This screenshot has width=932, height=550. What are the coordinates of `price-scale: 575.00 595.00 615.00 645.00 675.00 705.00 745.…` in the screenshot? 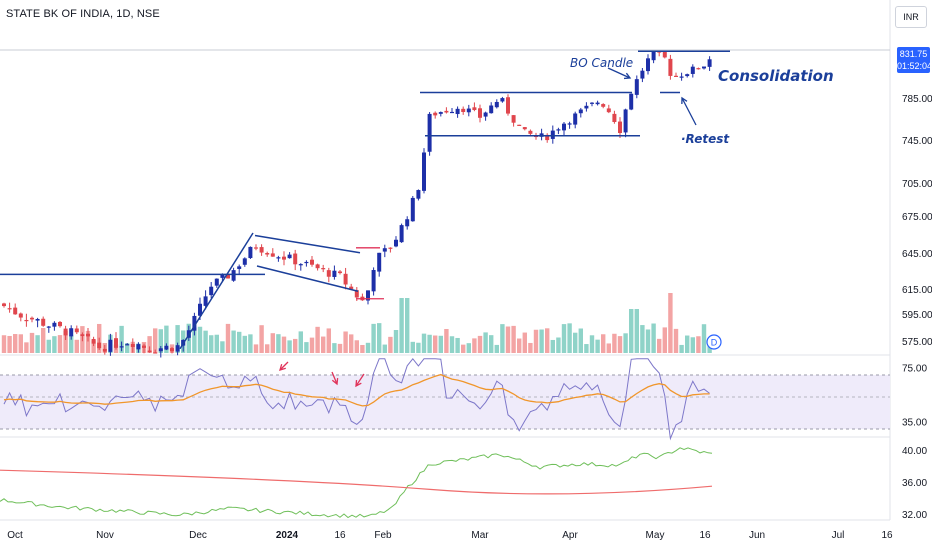 It's located at (917, 307).